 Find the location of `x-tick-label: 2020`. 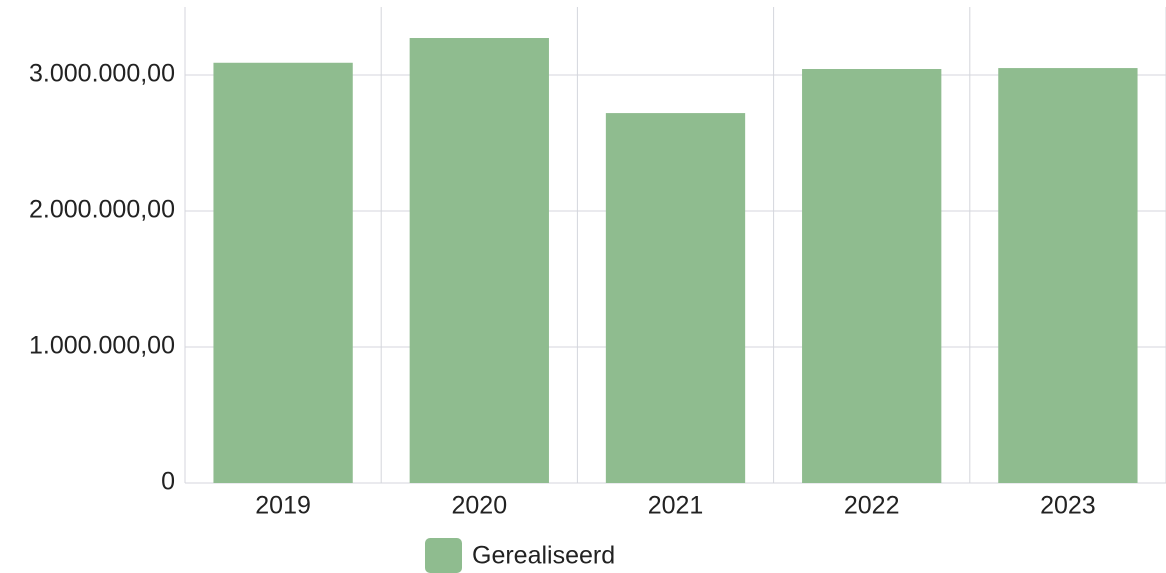

x-tick-label: 2020 is located at coordinates (479, 506).